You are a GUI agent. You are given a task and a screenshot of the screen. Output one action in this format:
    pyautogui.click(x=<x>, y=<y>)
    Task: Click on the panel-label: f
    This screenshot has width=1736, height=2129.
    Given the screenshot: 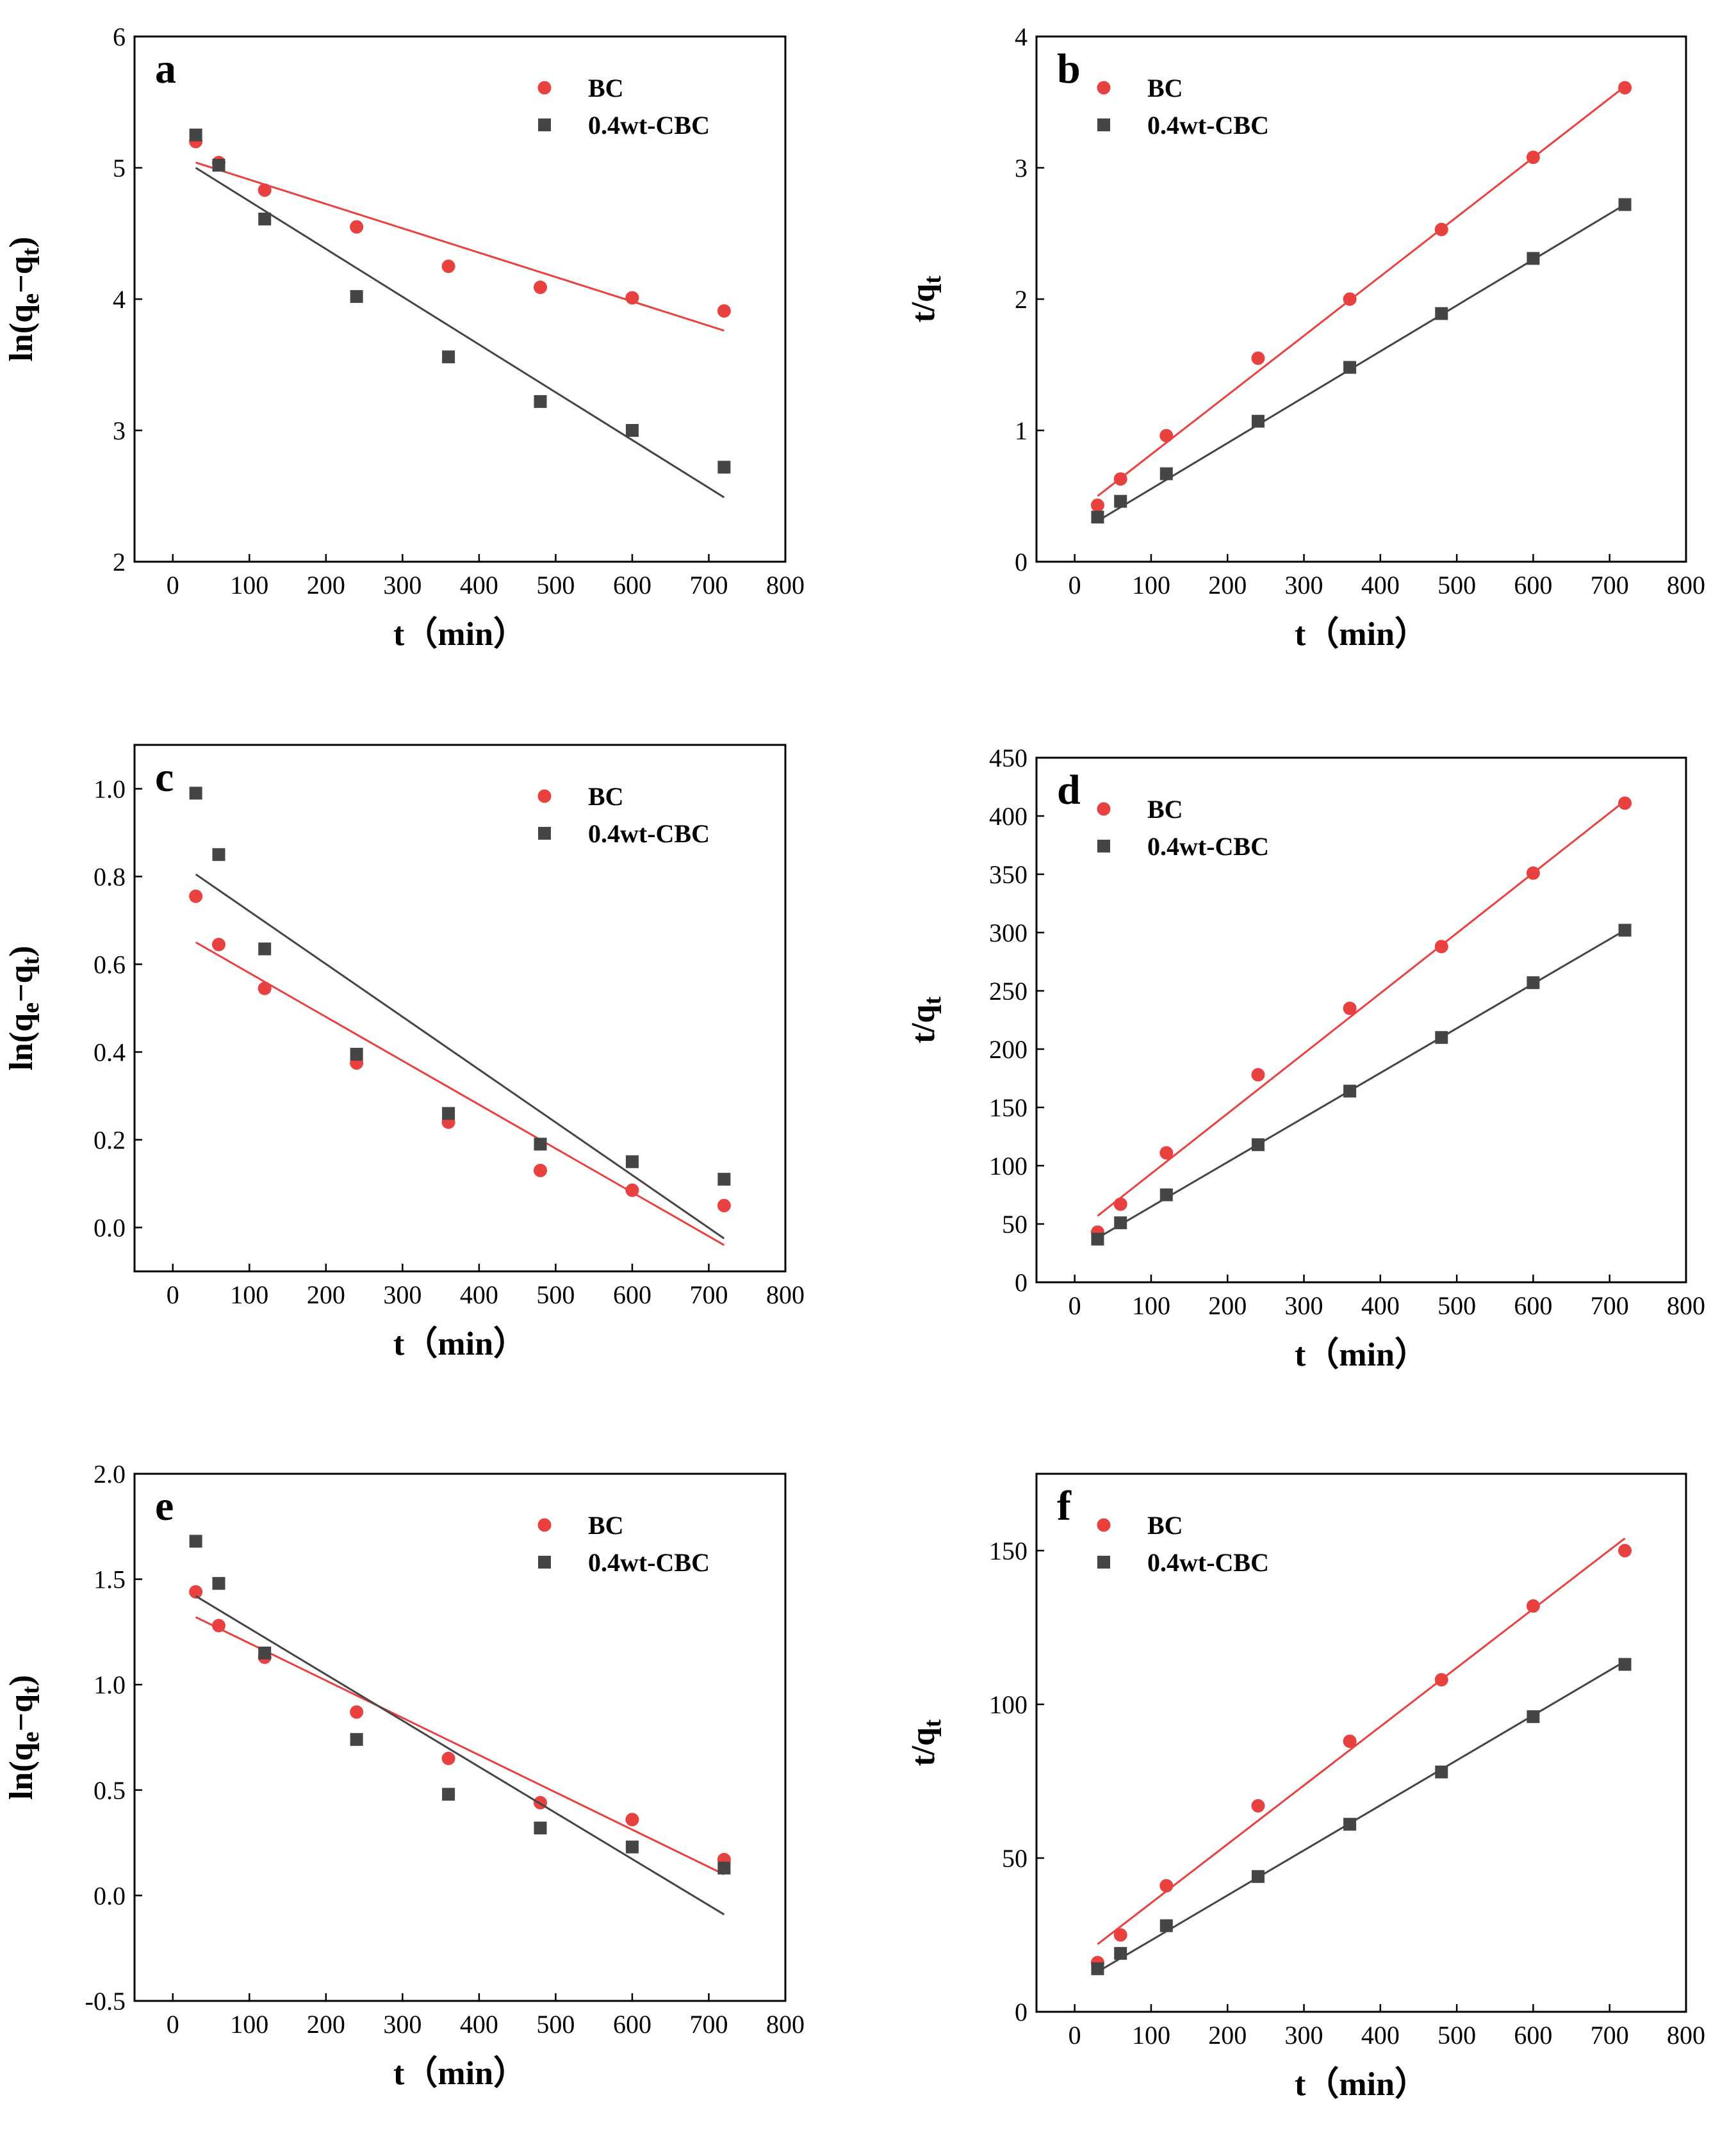 What is the action you would take?
    pyautogui.click(x=1064, y=1506)
    